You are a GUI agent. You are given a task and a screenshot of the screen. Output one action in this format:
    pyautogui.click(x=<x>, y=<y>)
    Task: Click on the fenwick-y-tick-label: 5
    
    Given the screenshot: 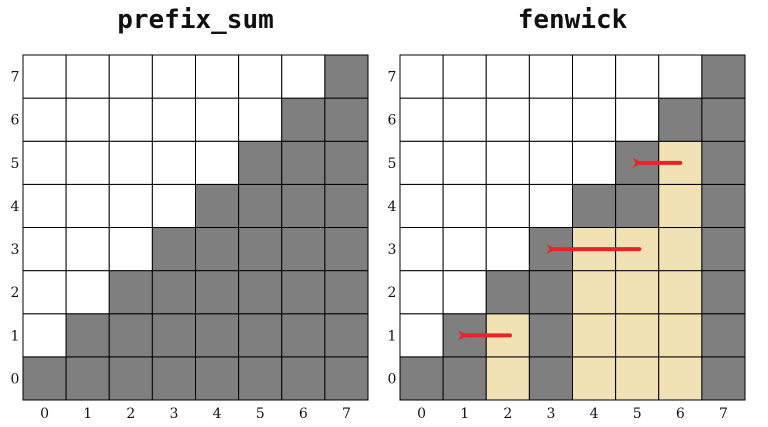 What is the action you would take?
    pyautogui.click(x=392, y=164)
    